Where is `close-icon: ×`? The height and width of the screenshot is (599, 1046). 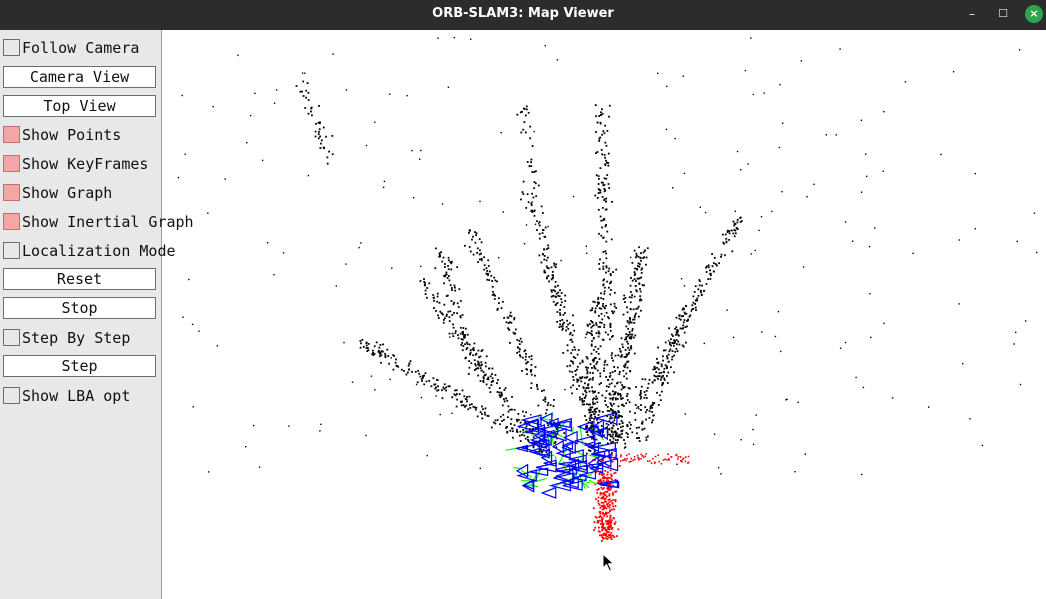
close-icon: × is located at coordinates (1034, 14).